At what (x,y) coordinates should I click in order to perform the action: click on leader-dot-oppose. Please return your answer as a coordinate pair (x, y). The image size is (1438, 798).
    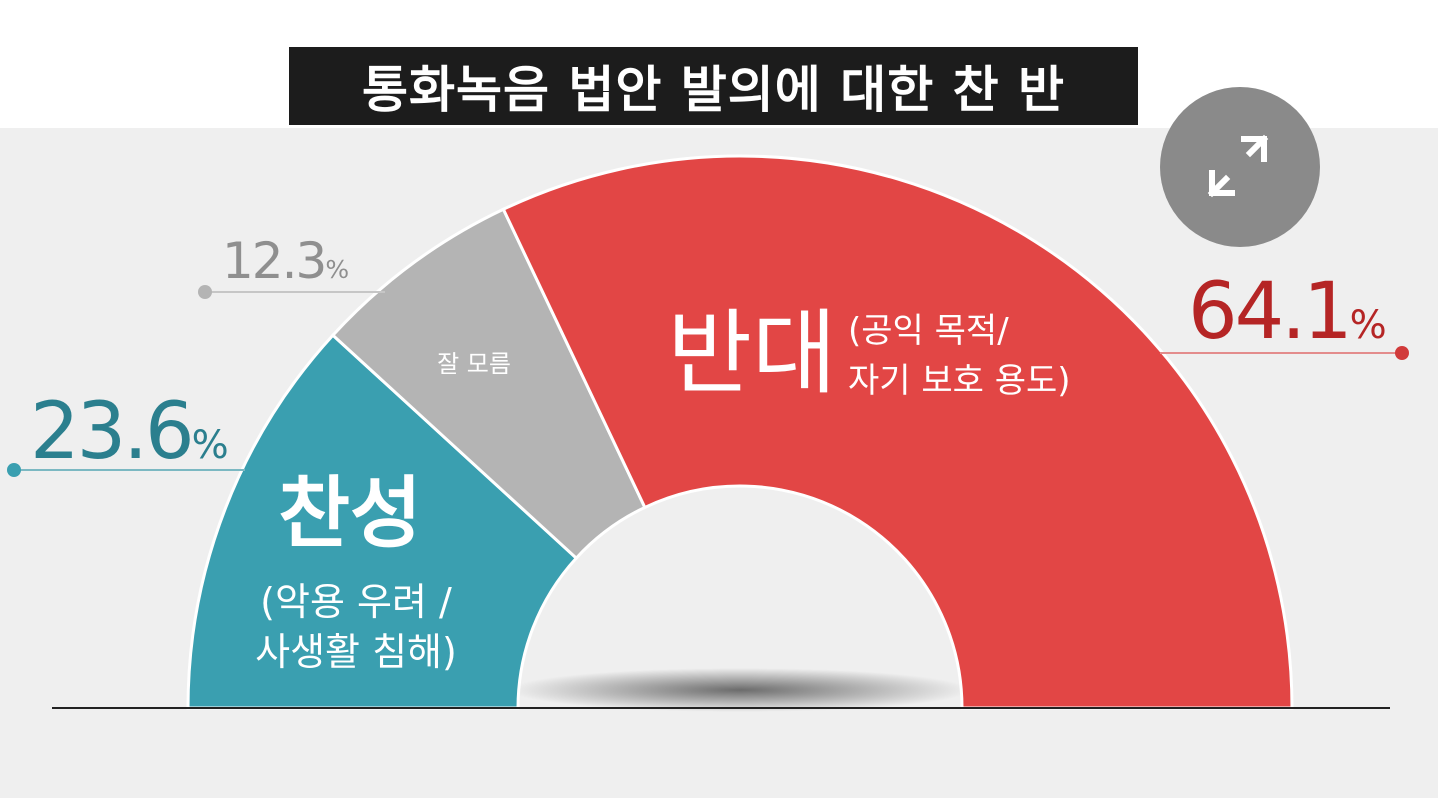
    Looking at the image, I should click on (1402, 353).